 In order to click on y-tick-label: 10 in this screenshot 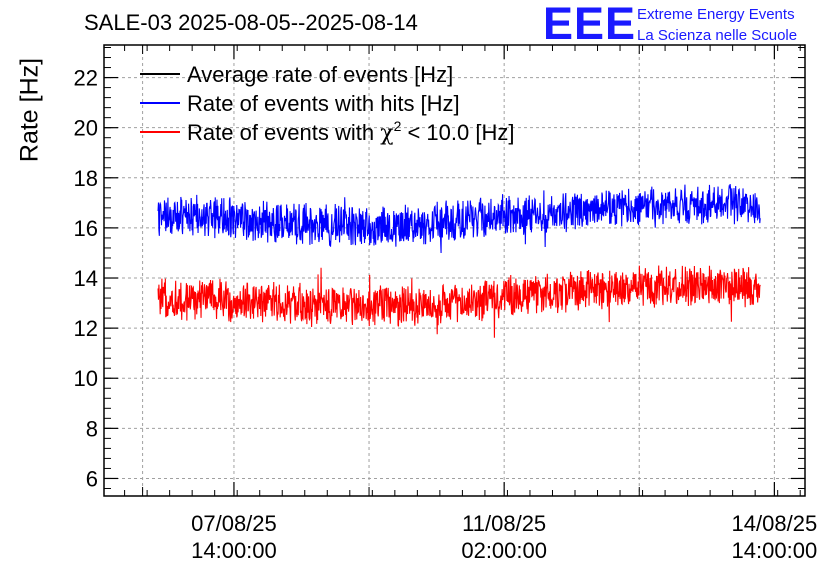, I will do `click(86, 378)`.